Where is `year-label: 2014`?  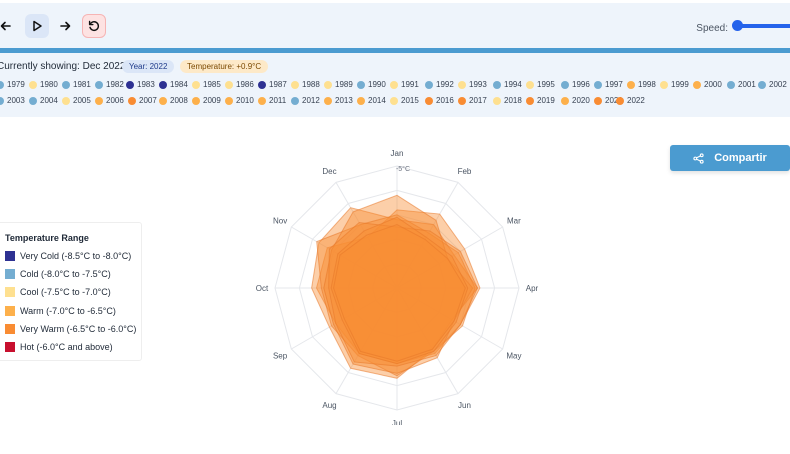
year-label: 2014 is located at coordinates (377, 100).